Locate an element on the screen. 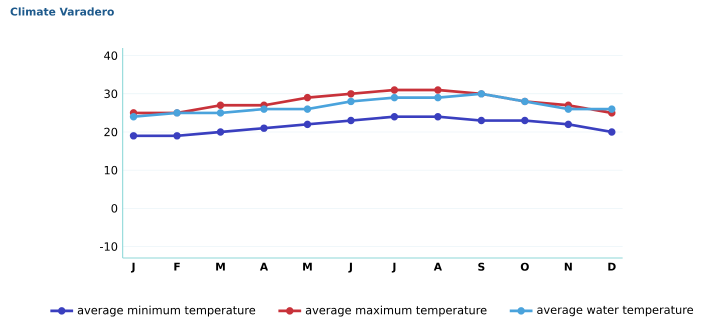  x-tick-label: N is located at coordinates (568, 266).